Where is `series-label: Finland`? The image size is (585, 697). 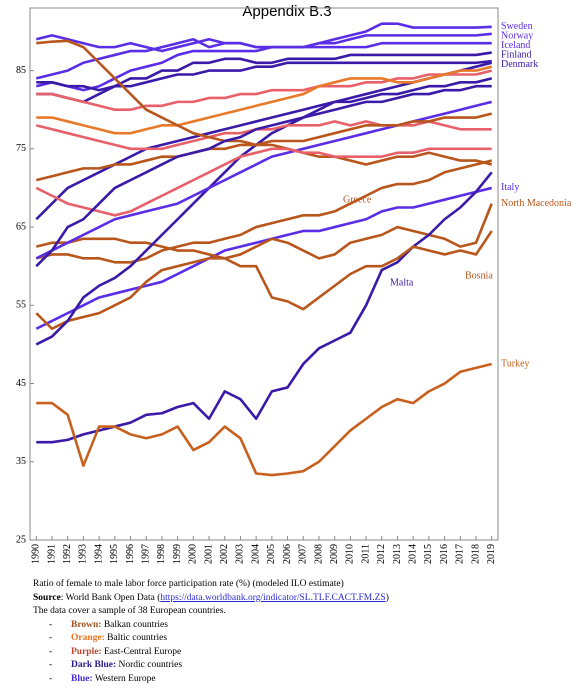 series-label: Finland is located at coordinates (516, 55).